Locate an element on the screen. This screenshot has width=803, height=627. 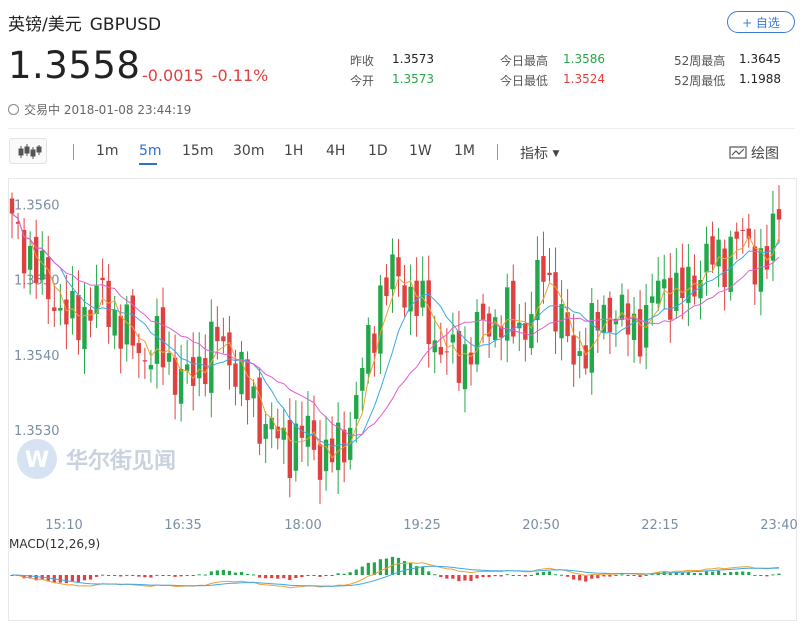
stat-52w-high: 52周最高 1.3645 is located at coordinates (727, 60).